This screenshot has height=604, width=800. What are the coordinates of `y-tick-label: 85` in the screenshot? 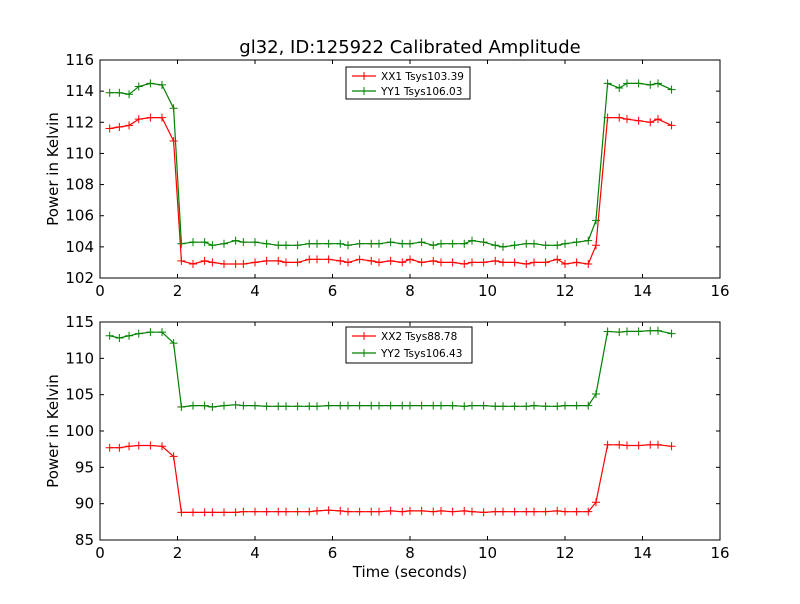 It's located at (84, 540).